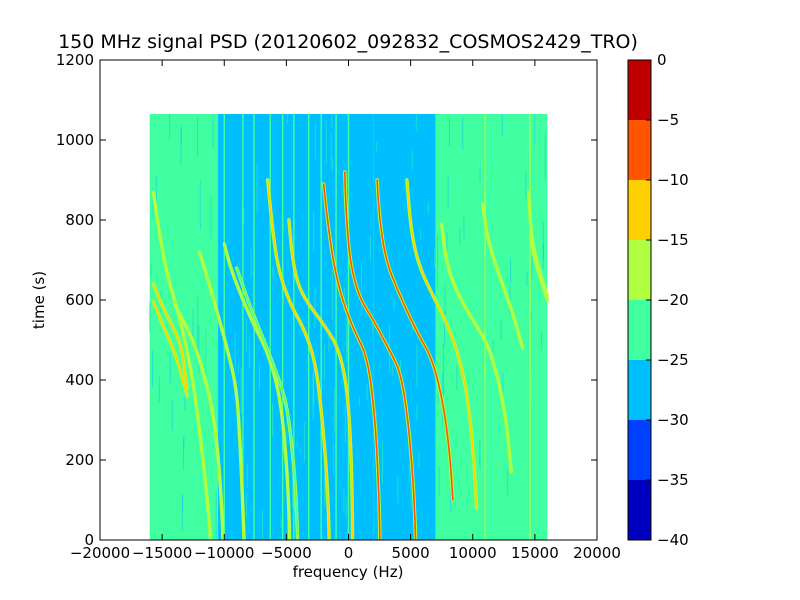 Image resolution: width=800 pixels, height=600 pixels. I want to click on x-tick-label: −15000, so click(162, 553).